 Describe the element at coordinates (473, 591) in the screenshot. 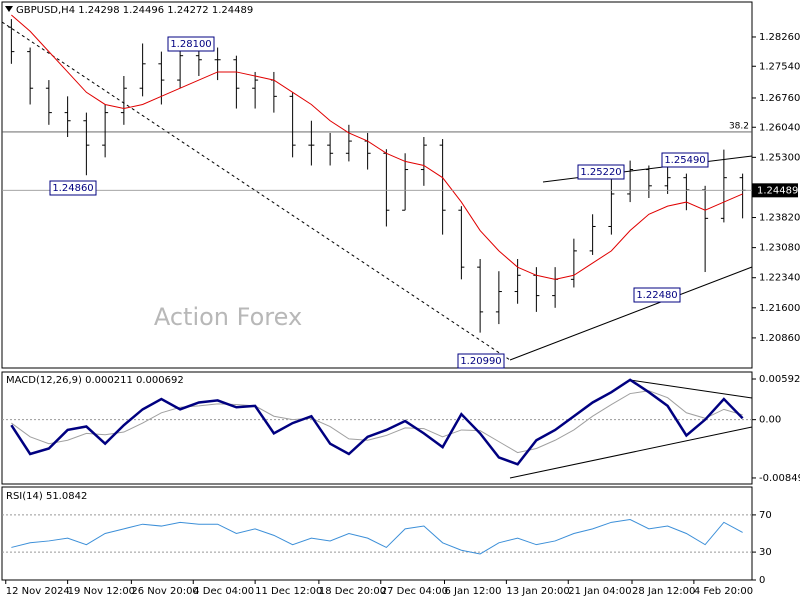

I see `x-tick-label: 6 Jan 12:00` at that location.